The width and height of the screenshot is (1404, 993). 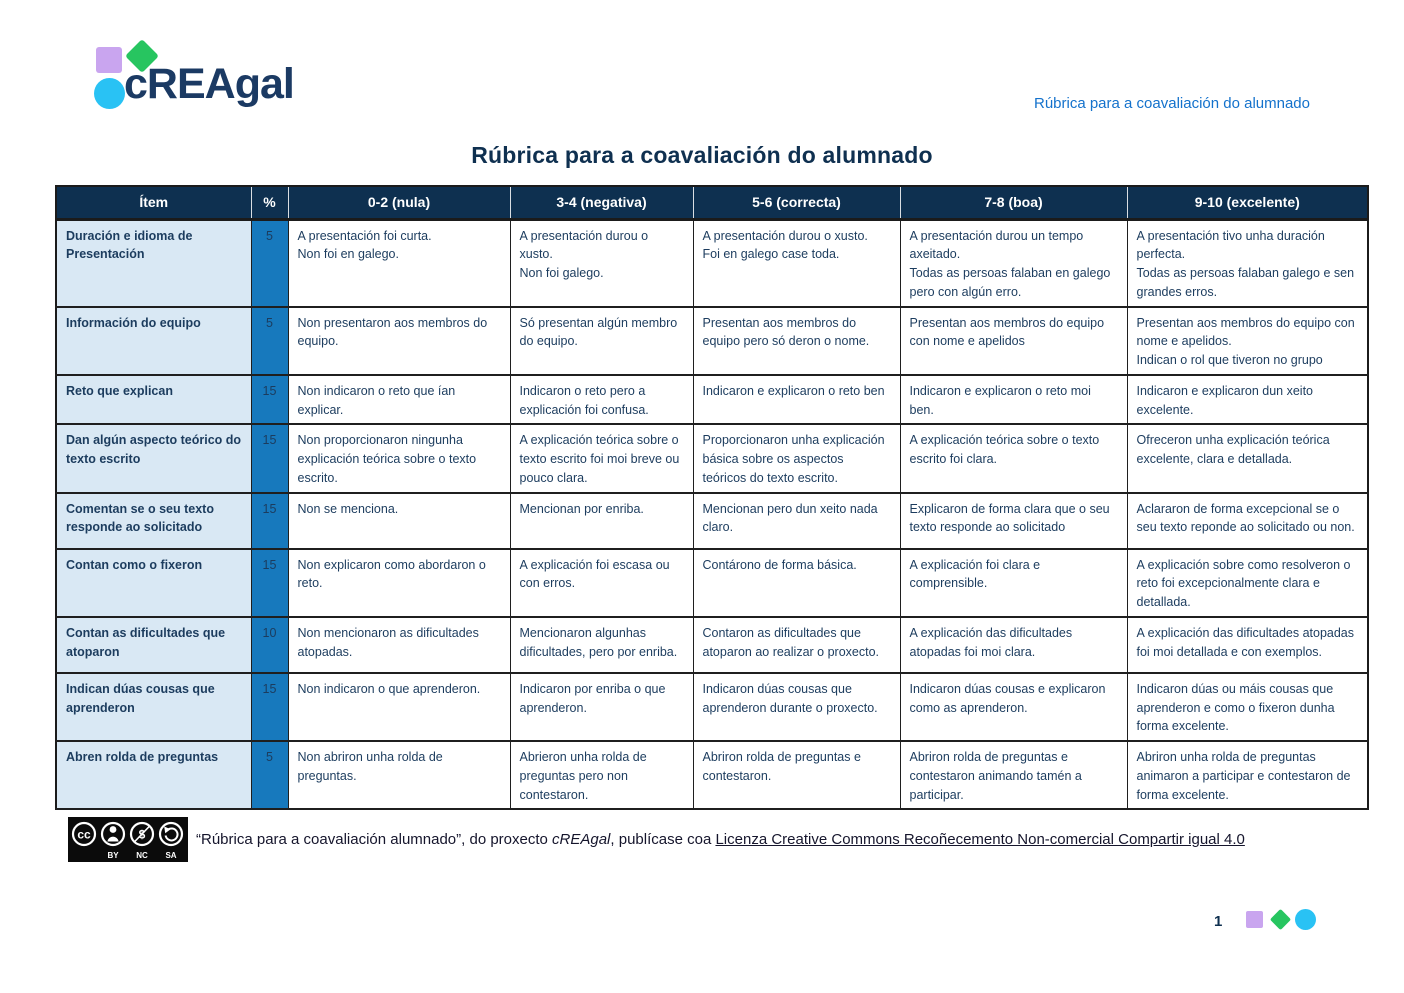 I want to click on rubric-cell: Non explicaron como abordaron o reto., so click(x=399, y=582).